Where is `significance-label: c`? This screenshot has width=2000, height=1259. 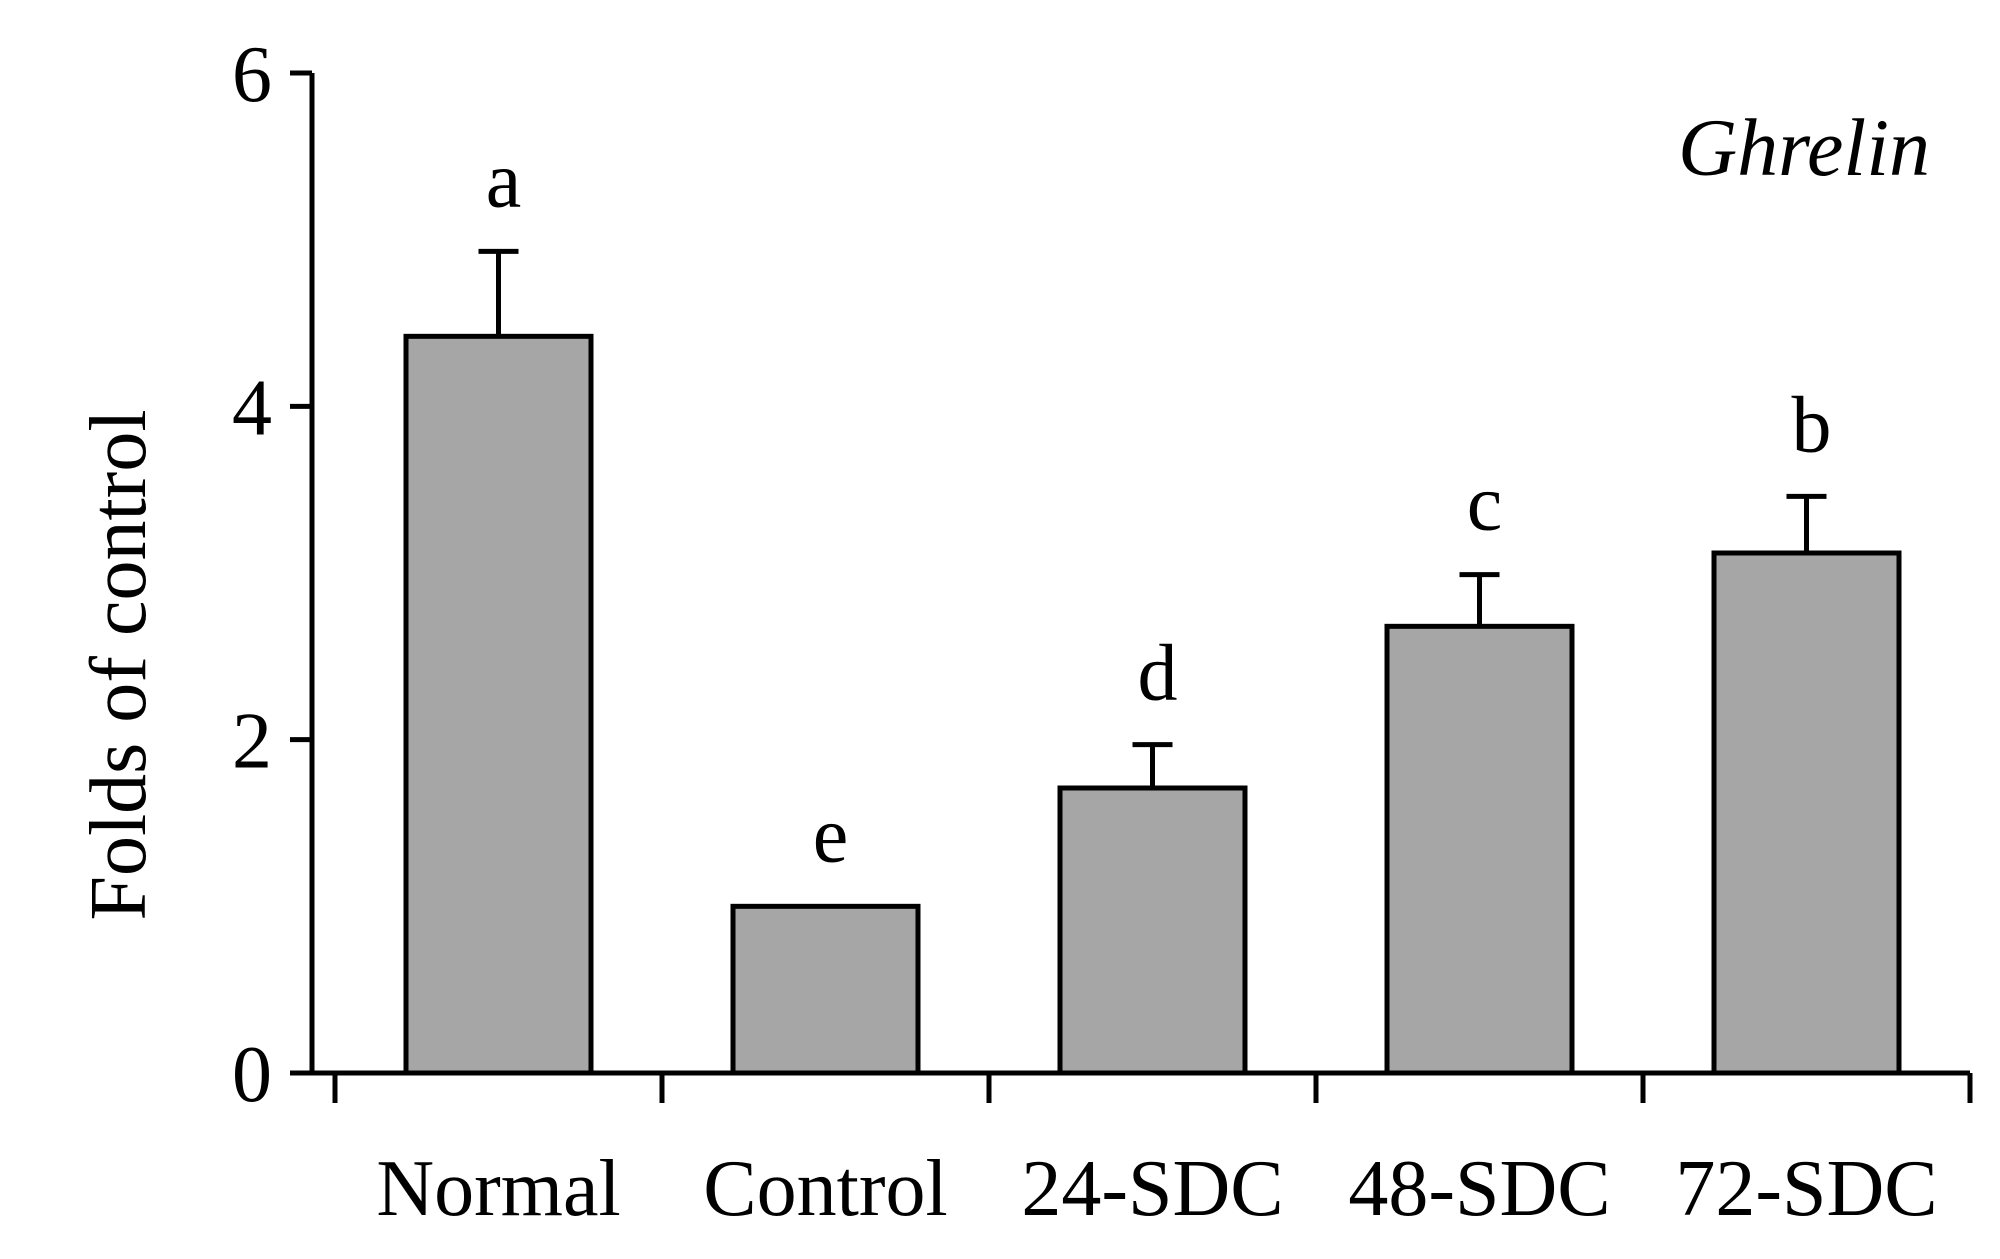
significance-label: c is located at coordinates (1485, 504).